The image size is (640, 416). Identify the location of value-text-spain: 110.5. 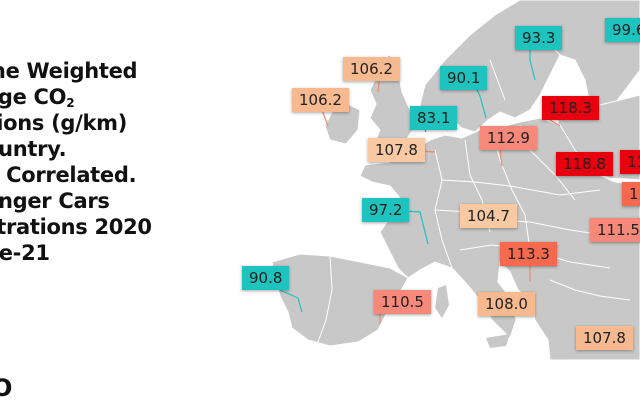
(402, 302).